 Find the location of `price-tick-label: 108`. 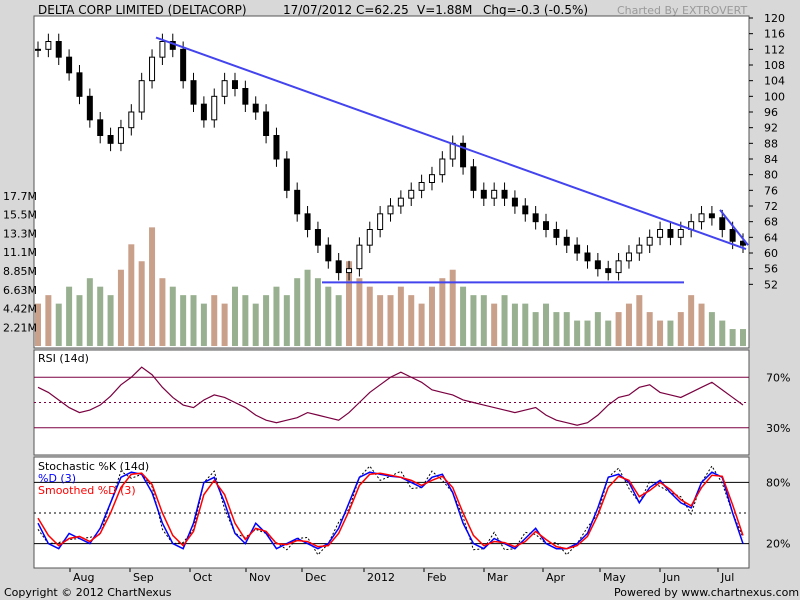

price-tick-label: 108 is located at coordinates (774, 65).